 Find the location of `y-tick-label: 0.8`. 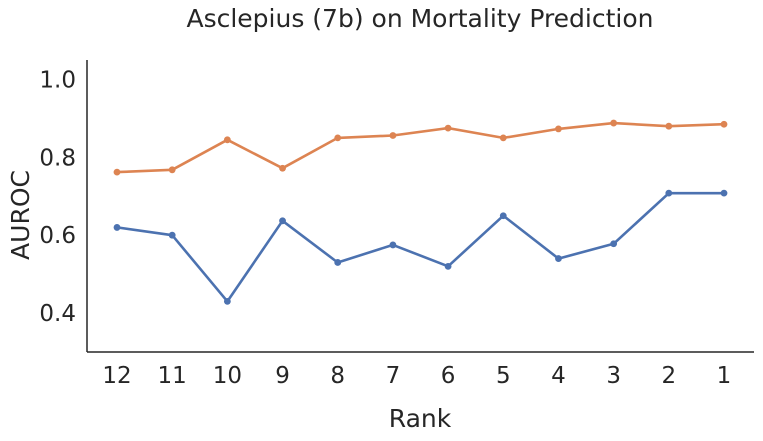

y-tick-label: 0.8 is located at coordinates (57, 158).